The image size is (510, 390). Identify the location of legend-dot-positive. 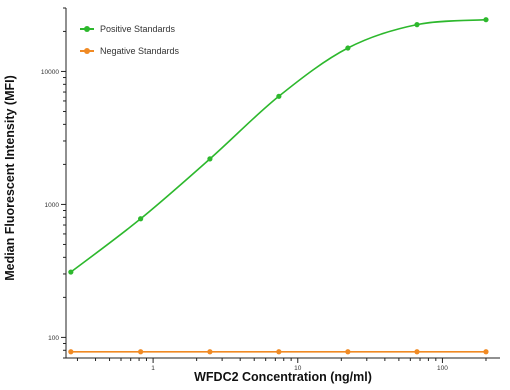
(87, 29).